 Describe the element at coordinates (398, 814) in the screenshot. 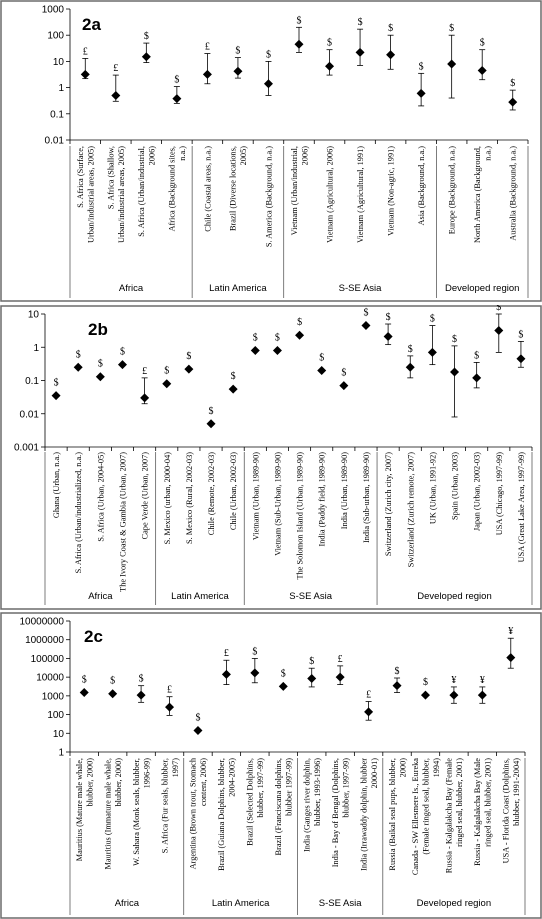

I see `x-tick-label: Russia (Baikal seal pups, blubber, 2000)` at that location.